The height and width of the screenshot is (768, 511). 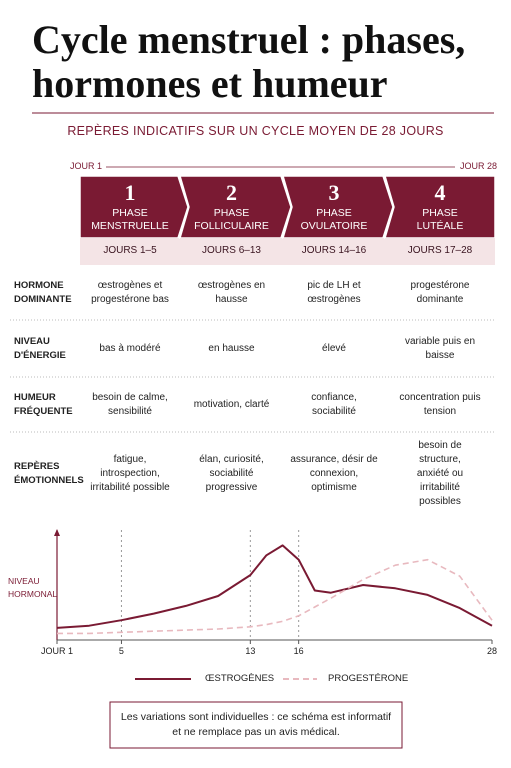 I want to click on cell: bas à modéré, so click(x=130, y=348).